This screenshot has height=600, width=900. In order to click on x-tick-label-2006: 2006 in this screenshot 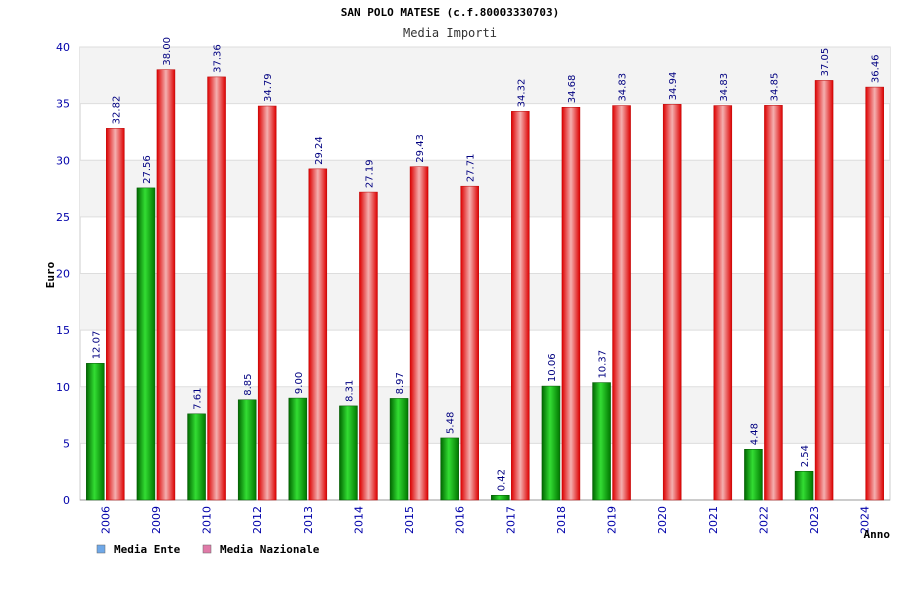, I will do `click(105, 520)`.